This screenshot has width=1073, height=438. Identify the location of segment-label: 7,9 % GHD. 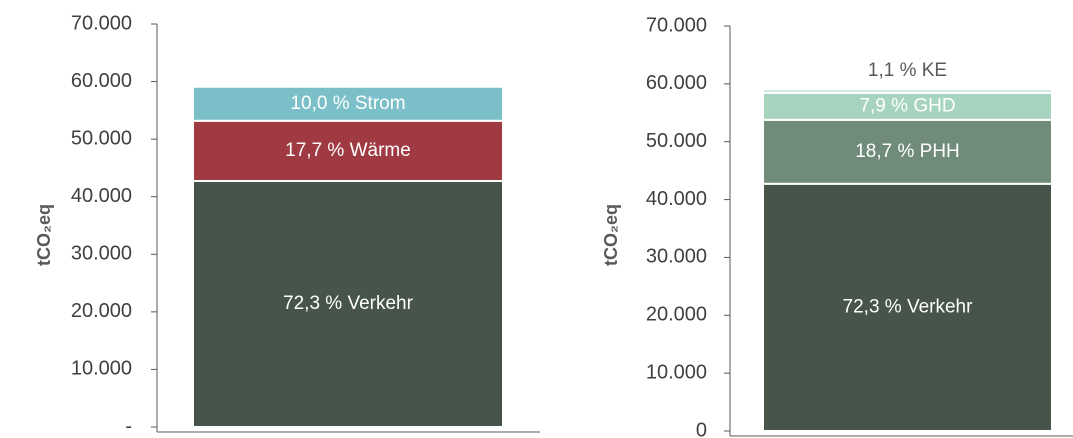
(907, 105).